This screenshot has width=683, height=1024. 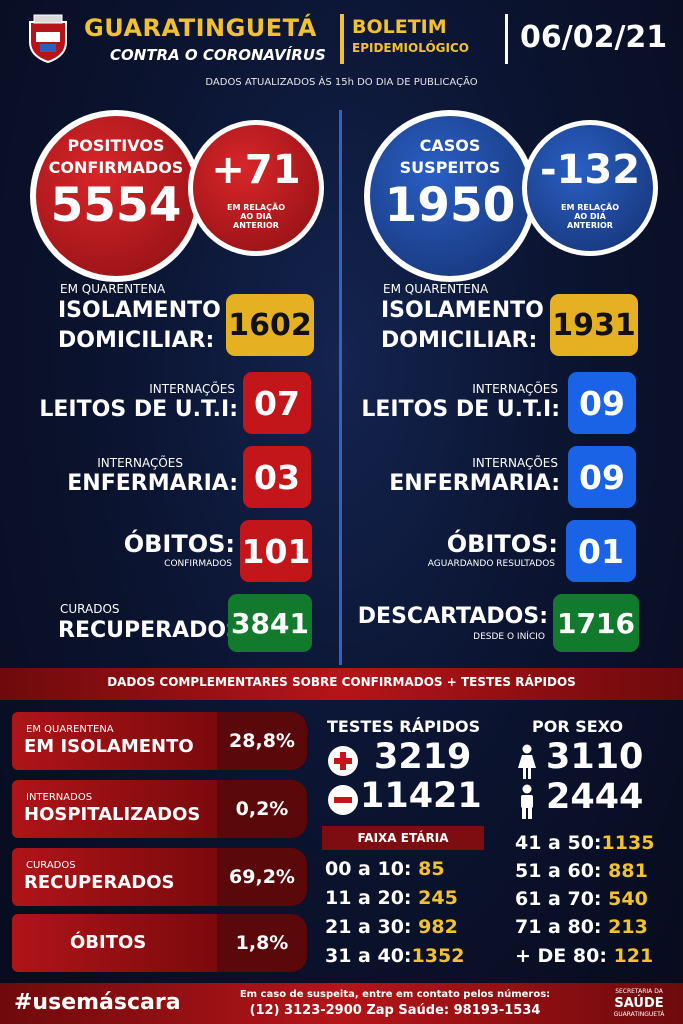 I want to click on pct-small-label: CURADOS, so click(x=51, y=865).